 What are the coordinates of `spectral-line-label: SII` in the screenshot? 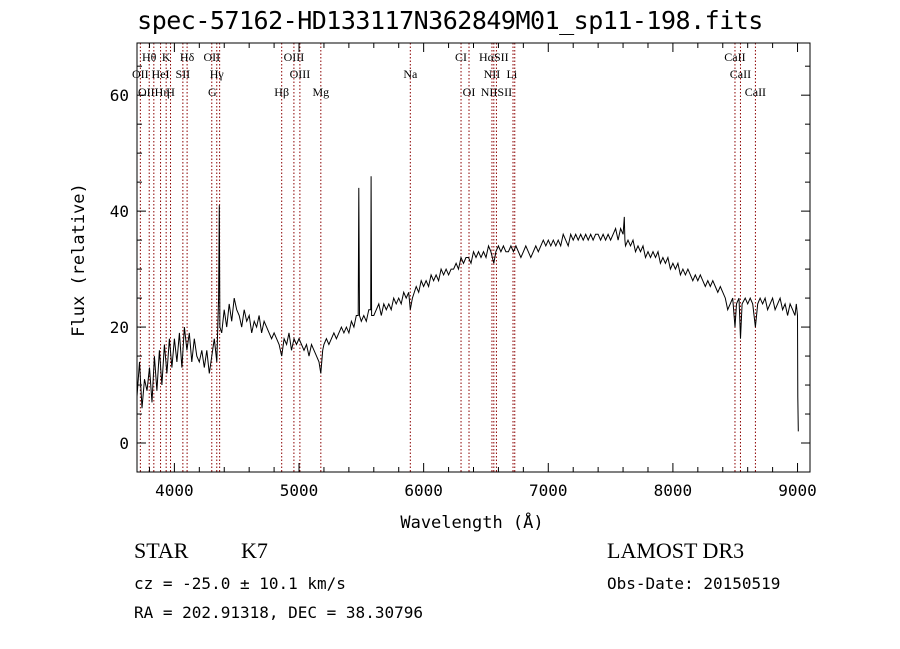 It's located at (183, 74).